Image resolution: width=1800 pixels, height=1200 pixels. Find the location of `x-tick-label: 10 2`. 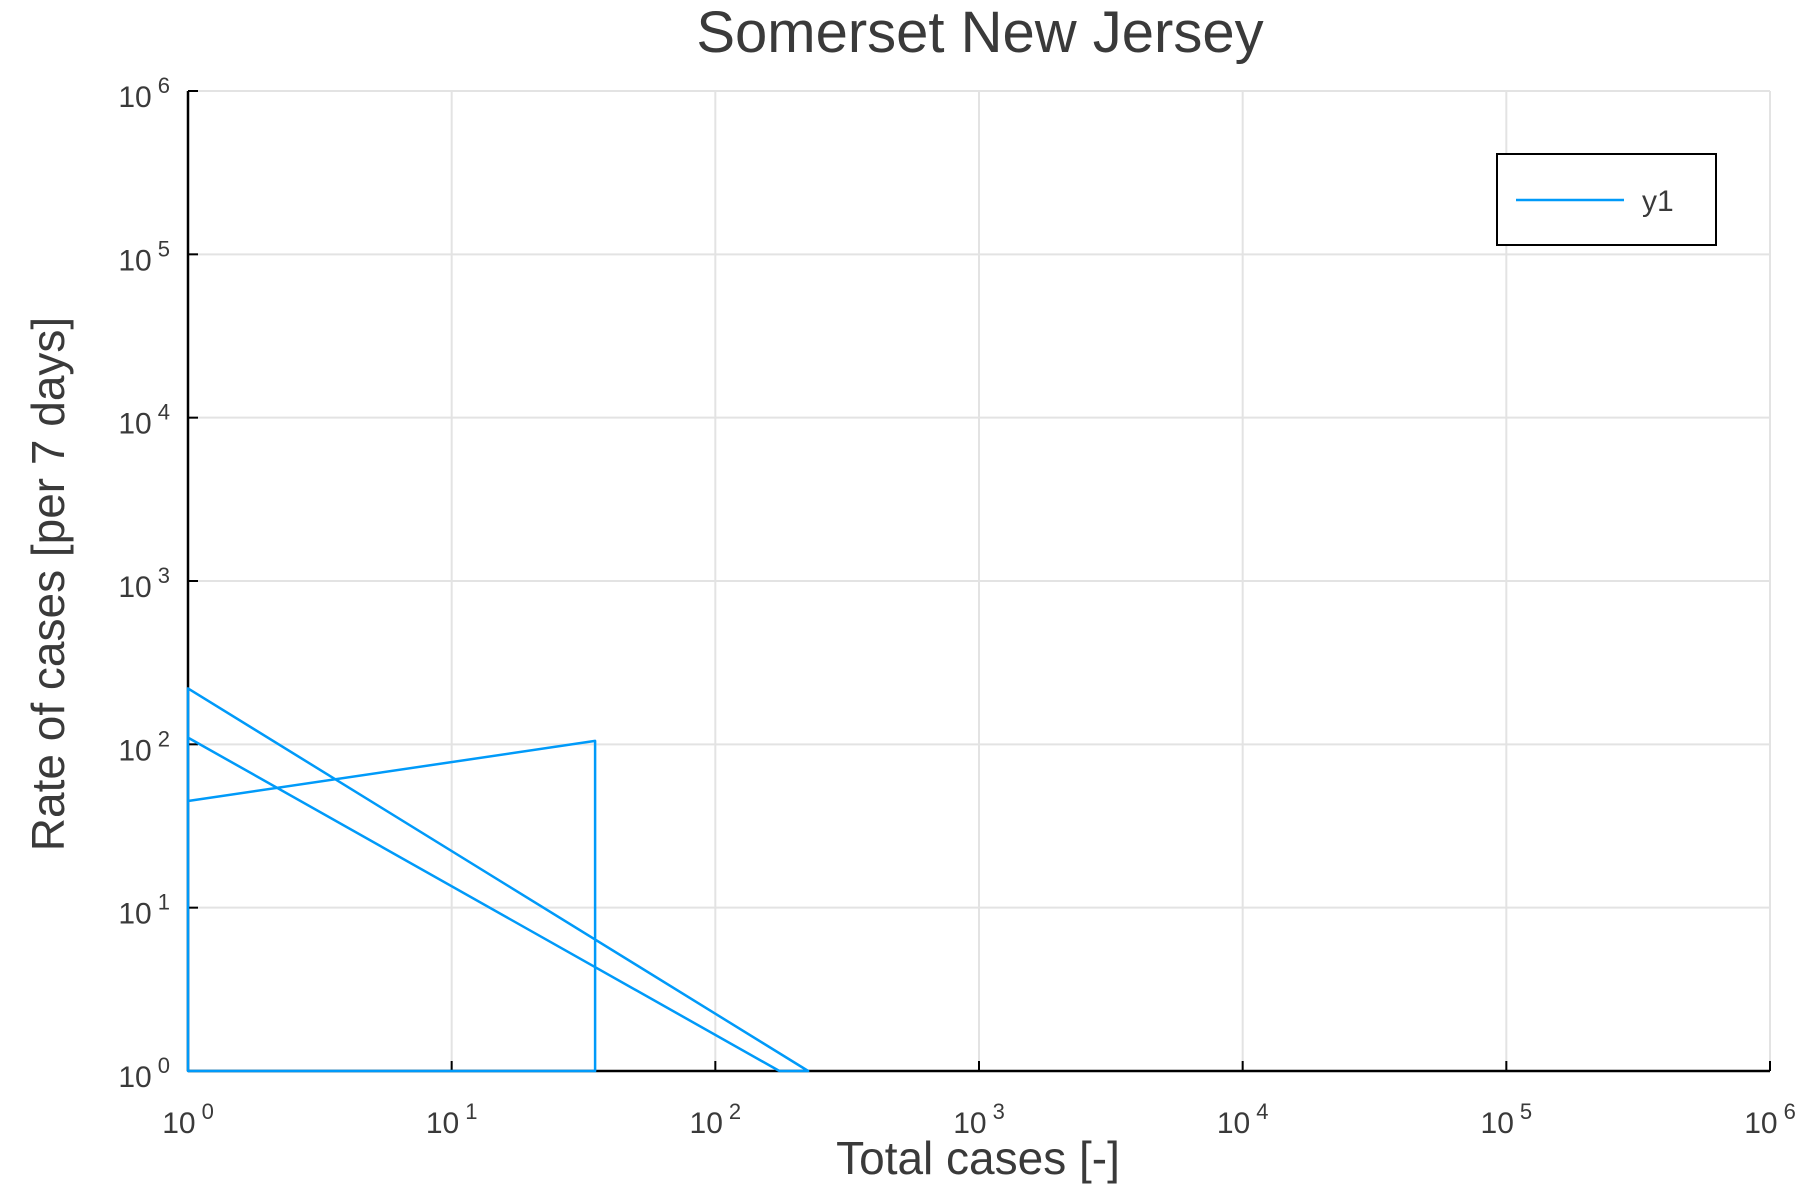

x-tick-label: 10 2 is located at coordinates (716, 1119).